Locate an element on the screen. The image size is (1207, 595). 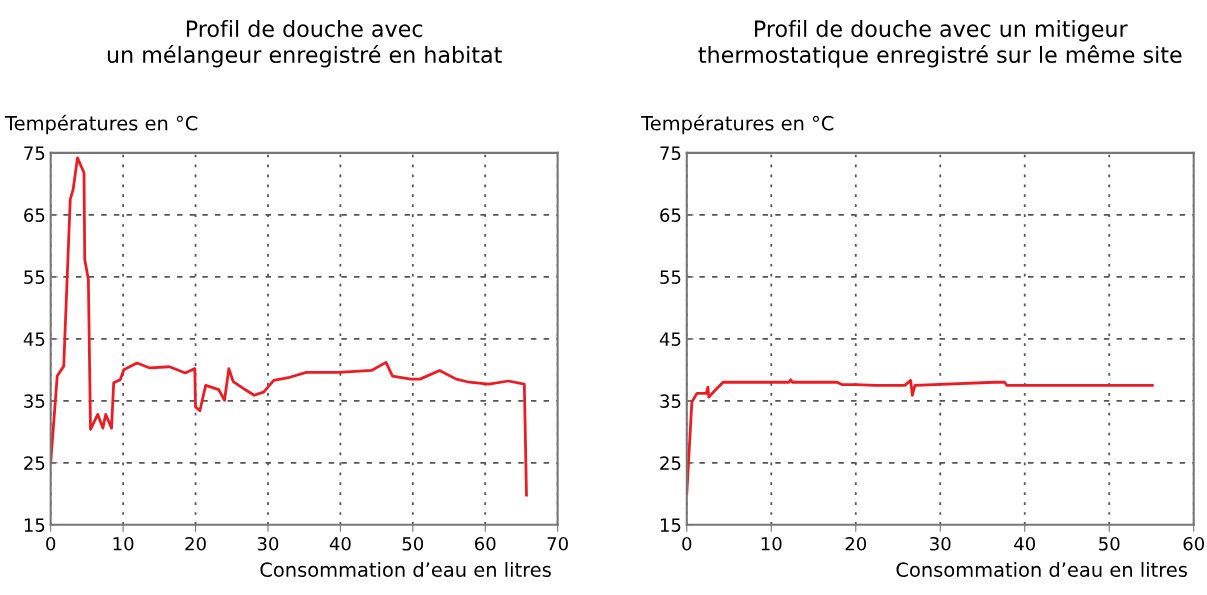
chart-title: Profil de douche avec un mélangeur enregistré en habitat is located at coordinates (304, 43).